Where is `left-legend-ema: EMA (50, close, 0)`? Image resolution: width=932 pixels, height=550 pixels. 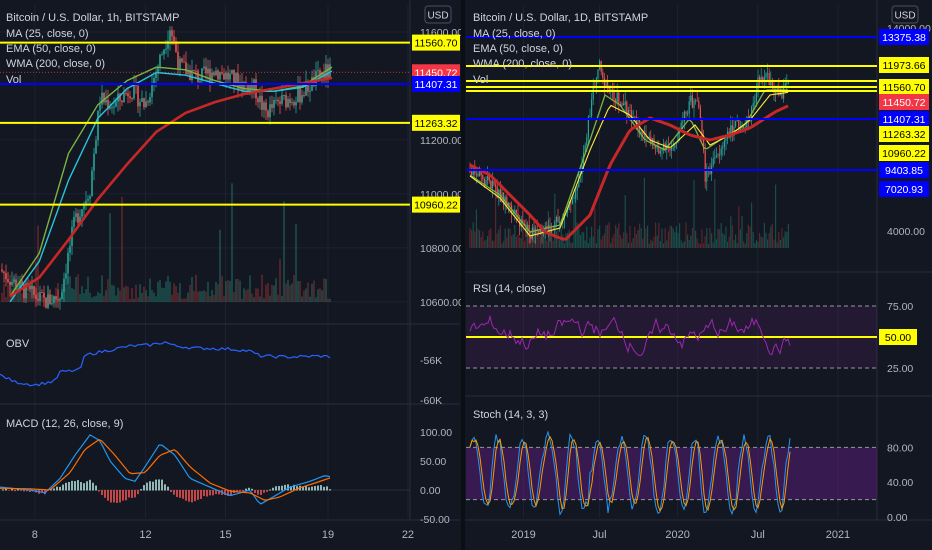
left-legend-ema: EMA (50, close, 0) is located at coordinates (51, 49).